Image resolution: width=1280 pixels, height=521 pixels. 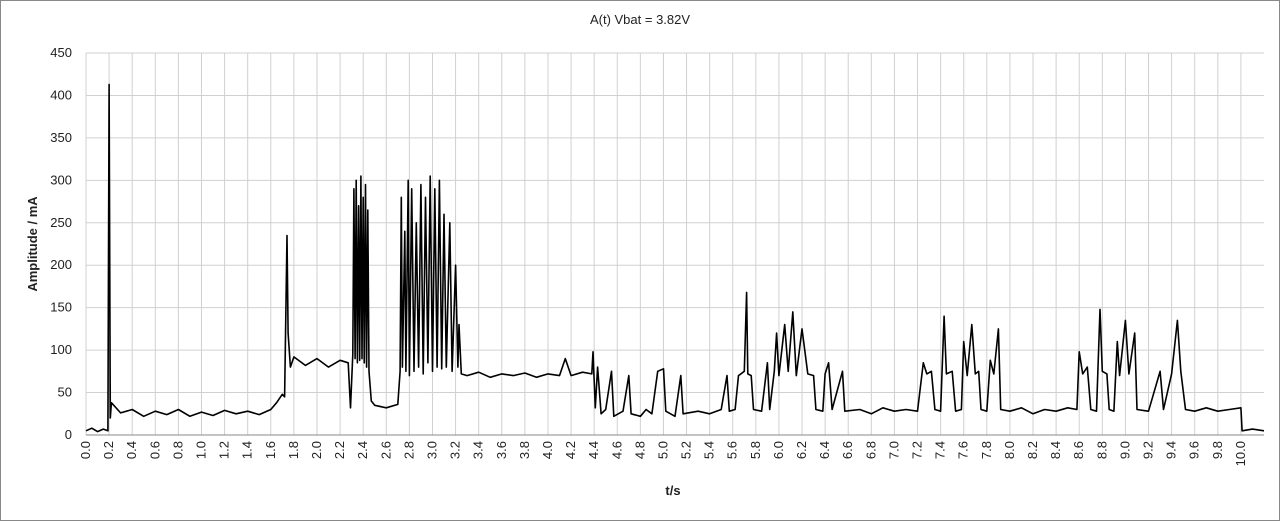 I want to click on x-tick-label: 1.4, so click(x=247, y=450).